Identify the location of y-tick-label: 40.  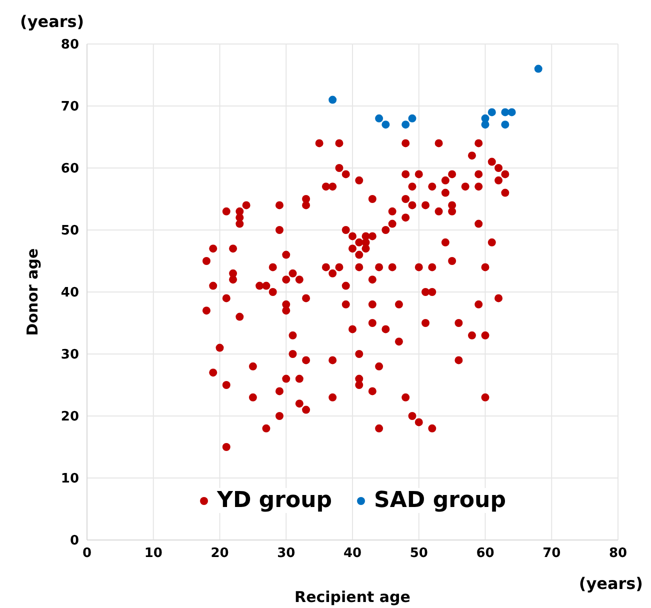
(69, 293).